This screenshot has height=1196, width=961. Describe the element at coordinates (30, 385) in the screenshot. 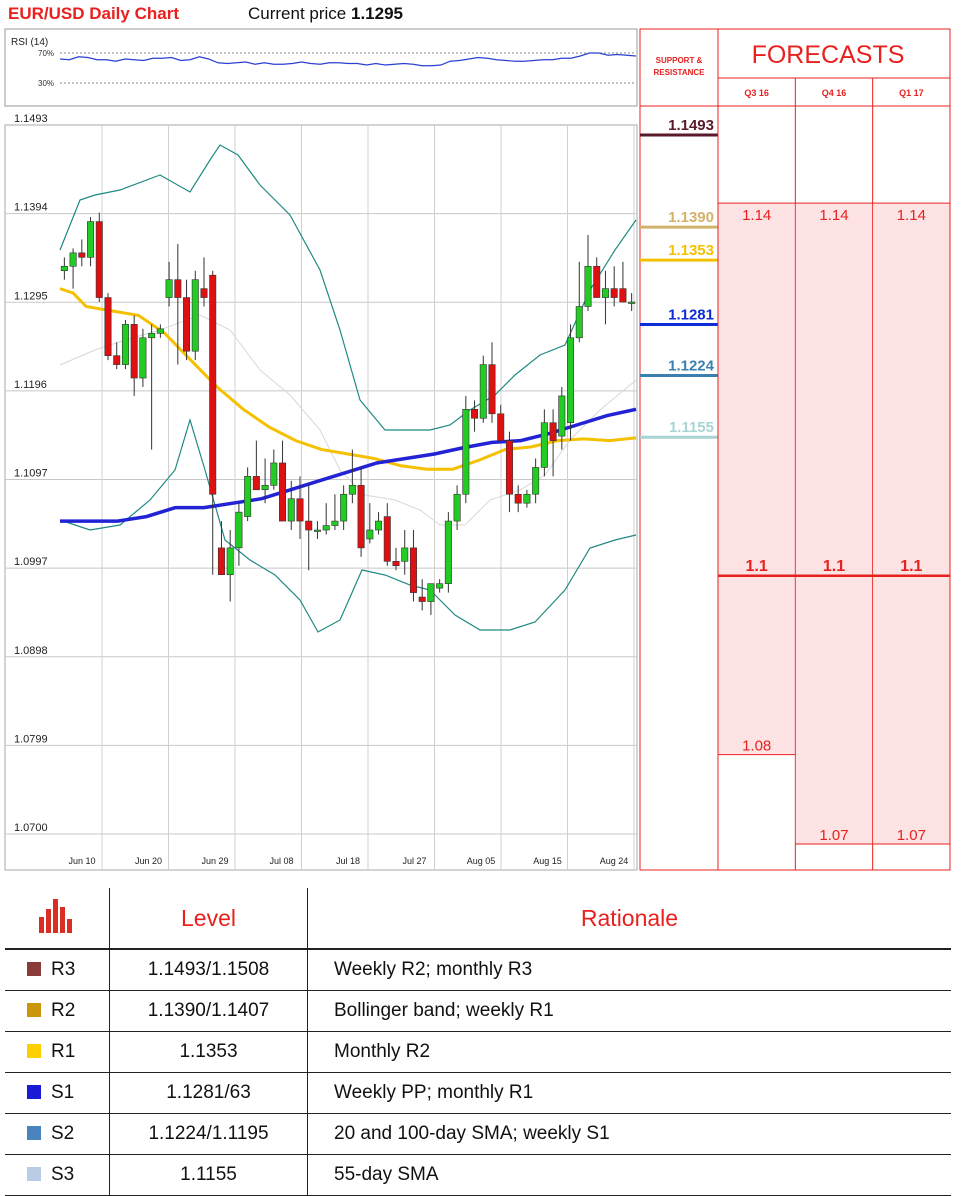

I see `y-tick-label: 1.1196` at that location.